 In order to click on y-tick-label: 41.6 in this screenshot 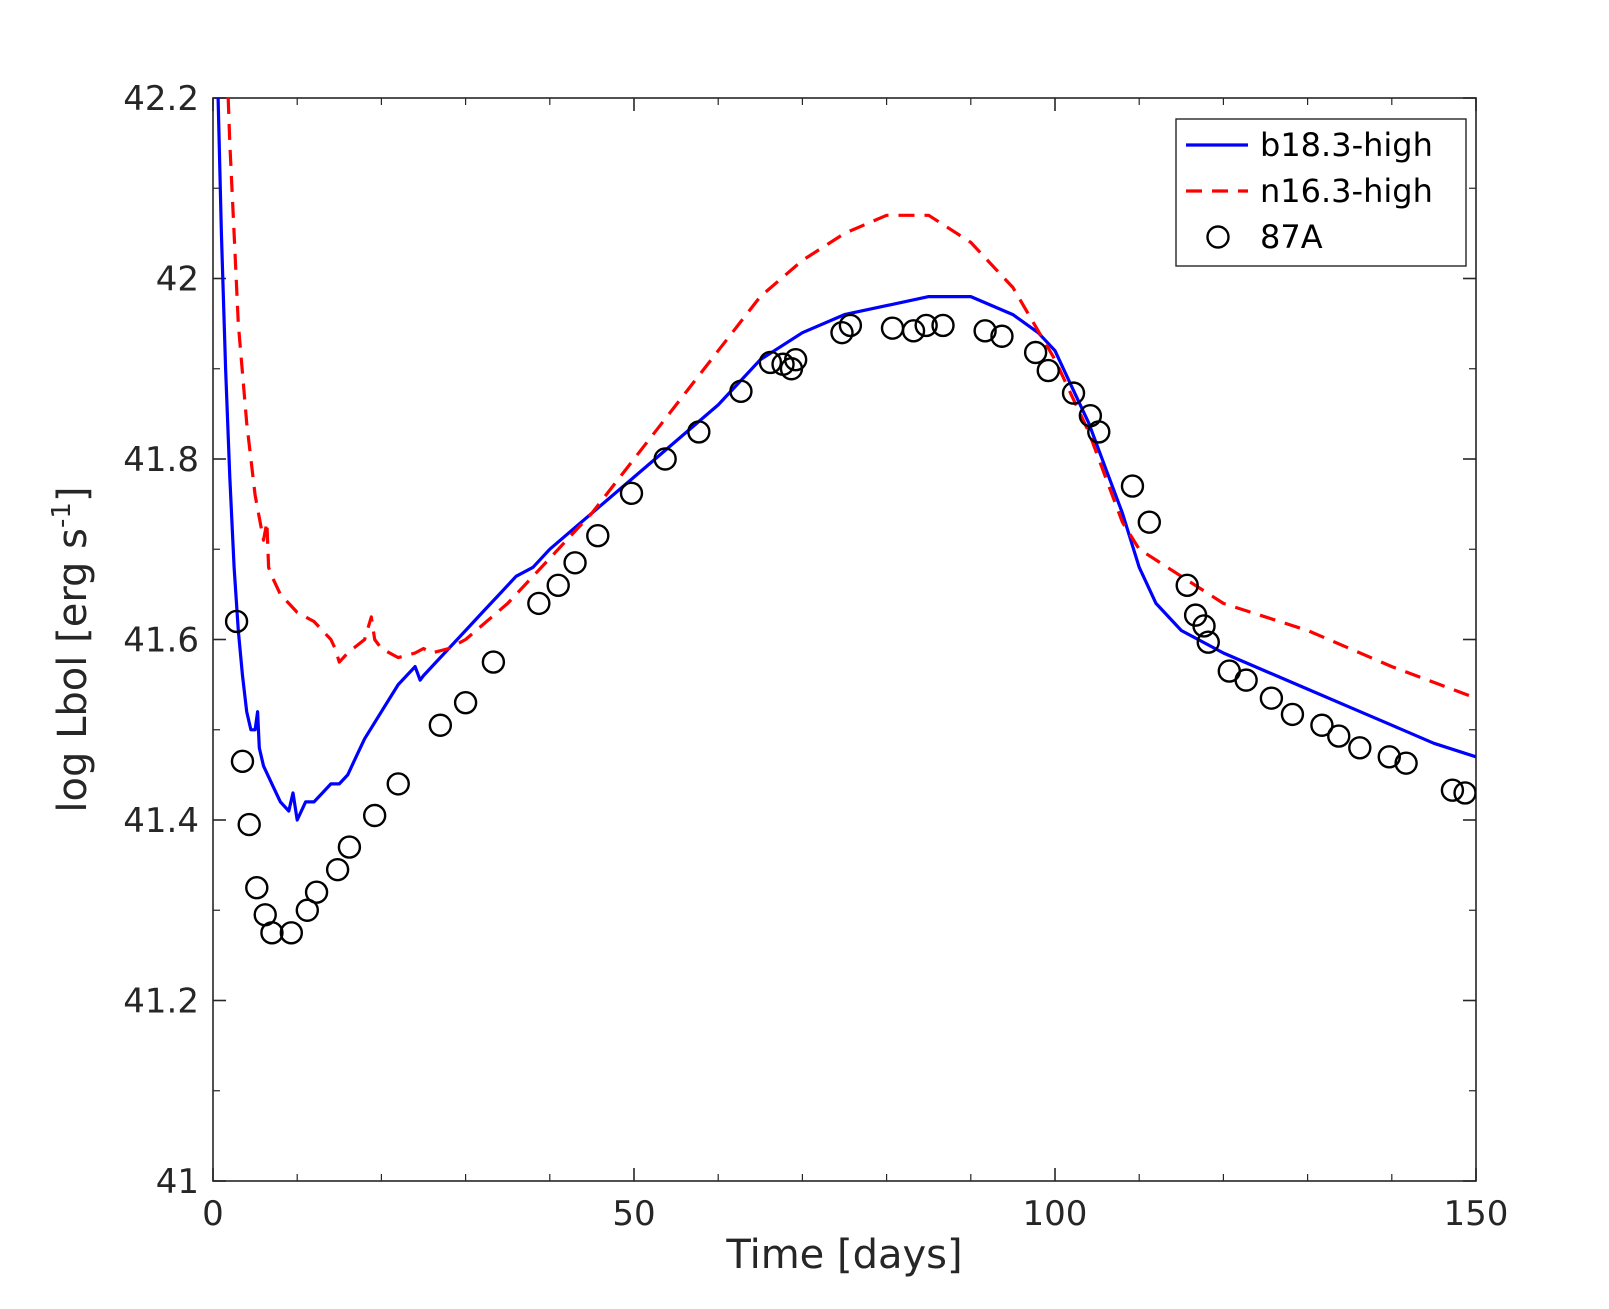, I will do `click(161, 641)`.